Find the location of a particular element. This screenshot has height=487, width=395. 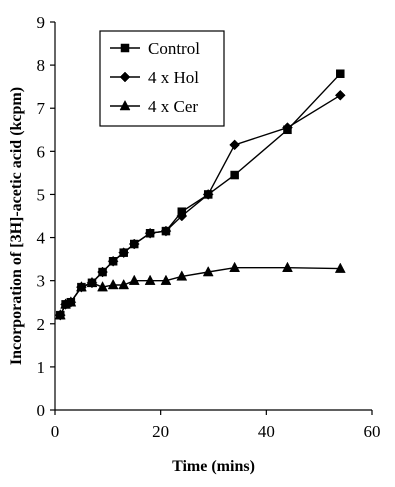

y-tick-label: 9 is located at coordinates (41, 22).